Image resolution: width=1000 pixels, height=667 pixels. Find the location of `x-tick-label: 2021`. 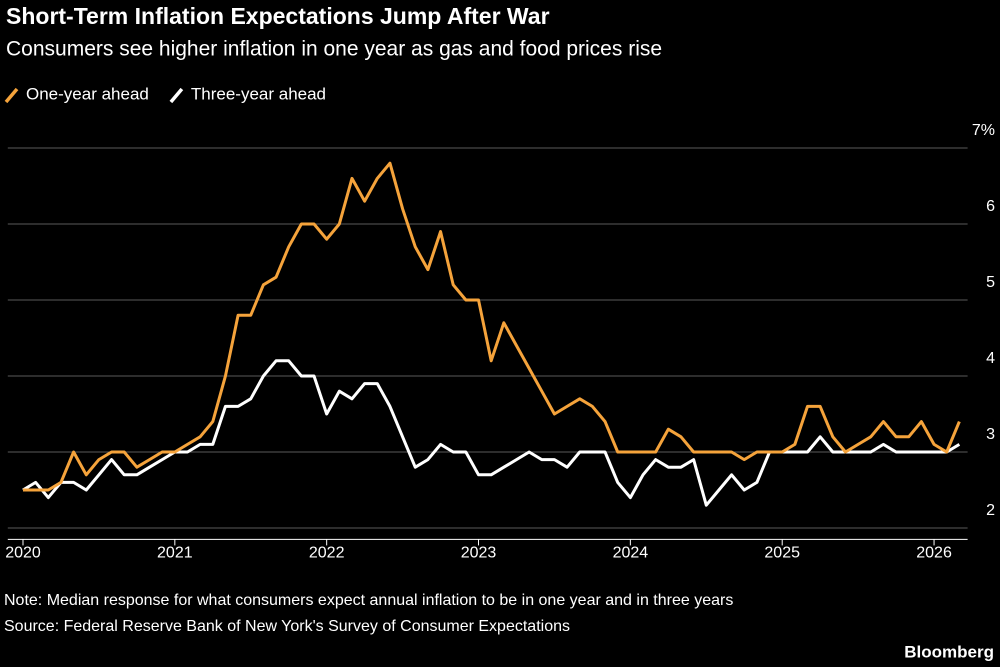

x-tick-label: 2021 is located at coordinates (175, 553).